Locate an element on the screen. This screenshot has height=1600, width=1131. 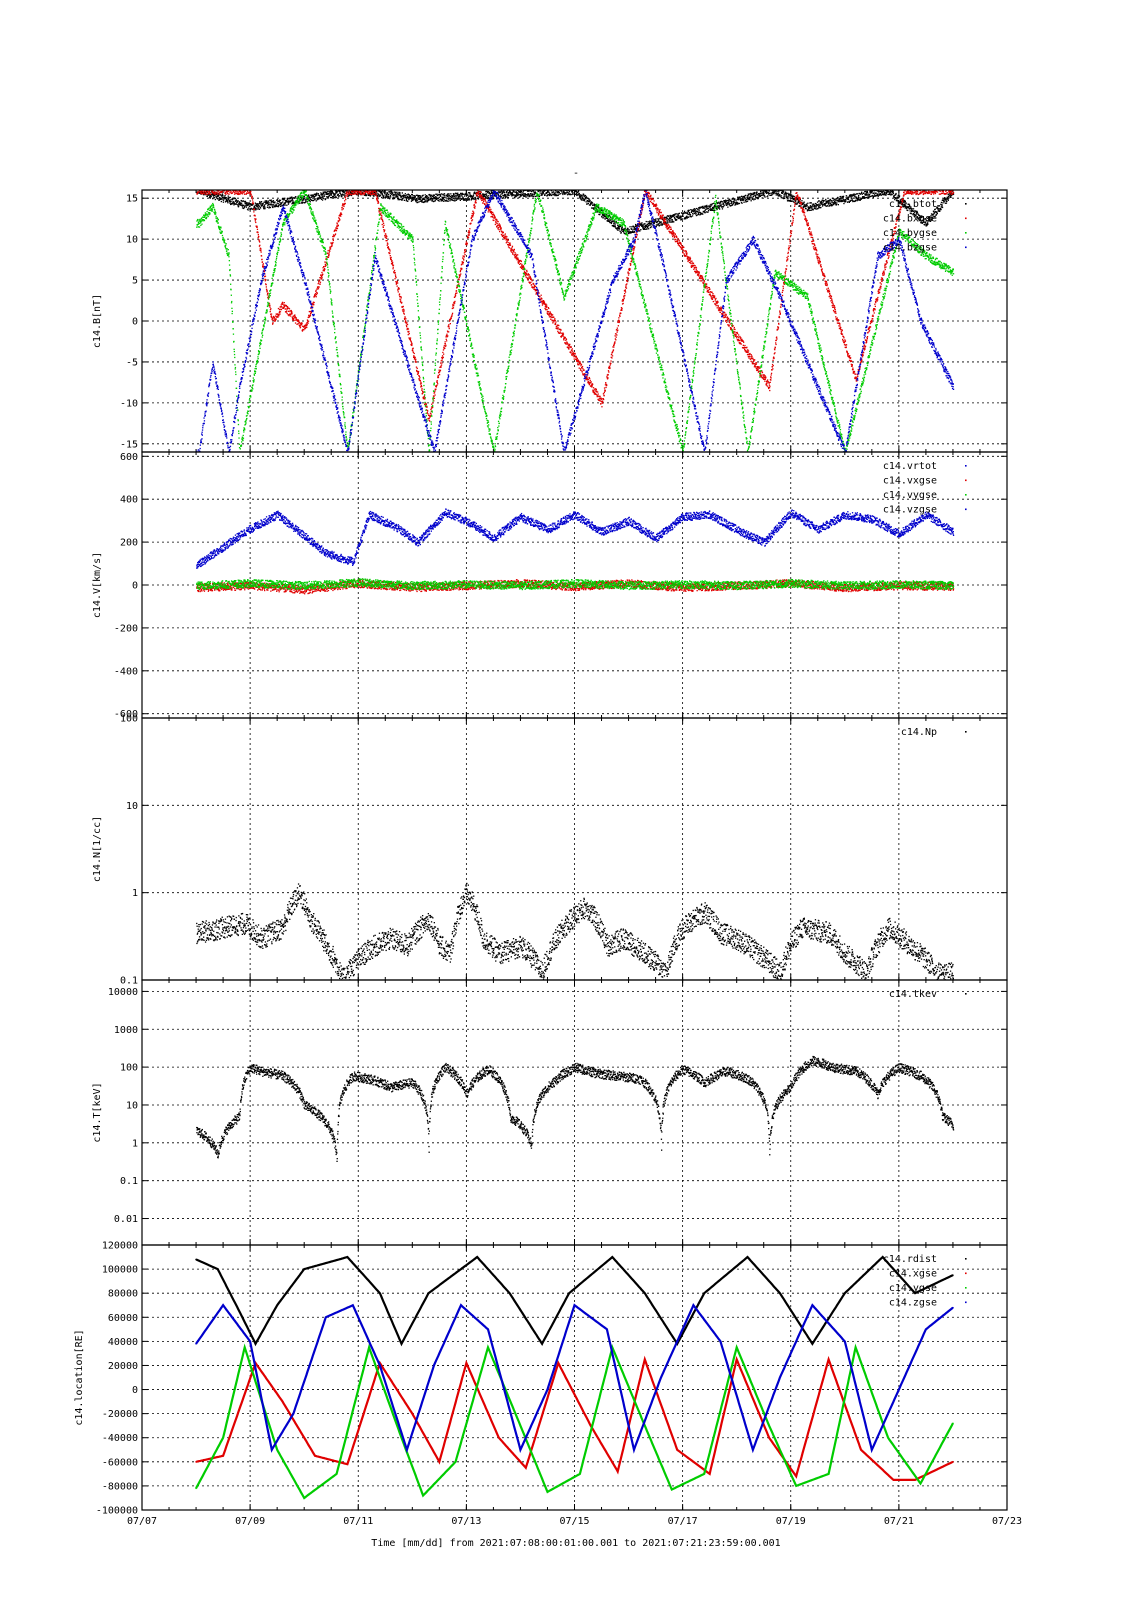
y-tick-label: 15 is located at coordinates (132, 199).